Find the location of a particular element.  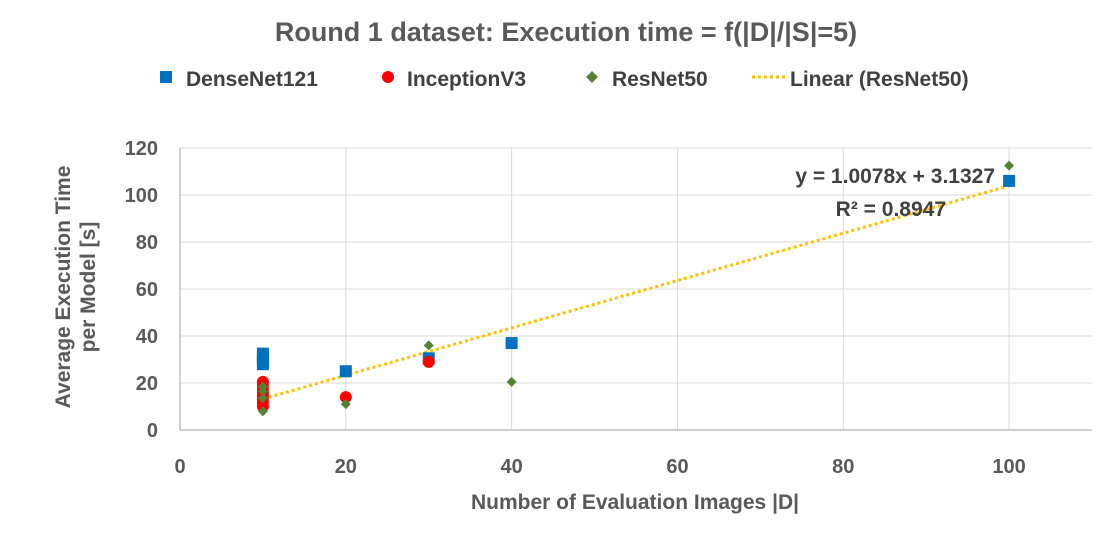

x-axis-label: Number of Evaluation Images |D| is located at coordinates (635, 502).